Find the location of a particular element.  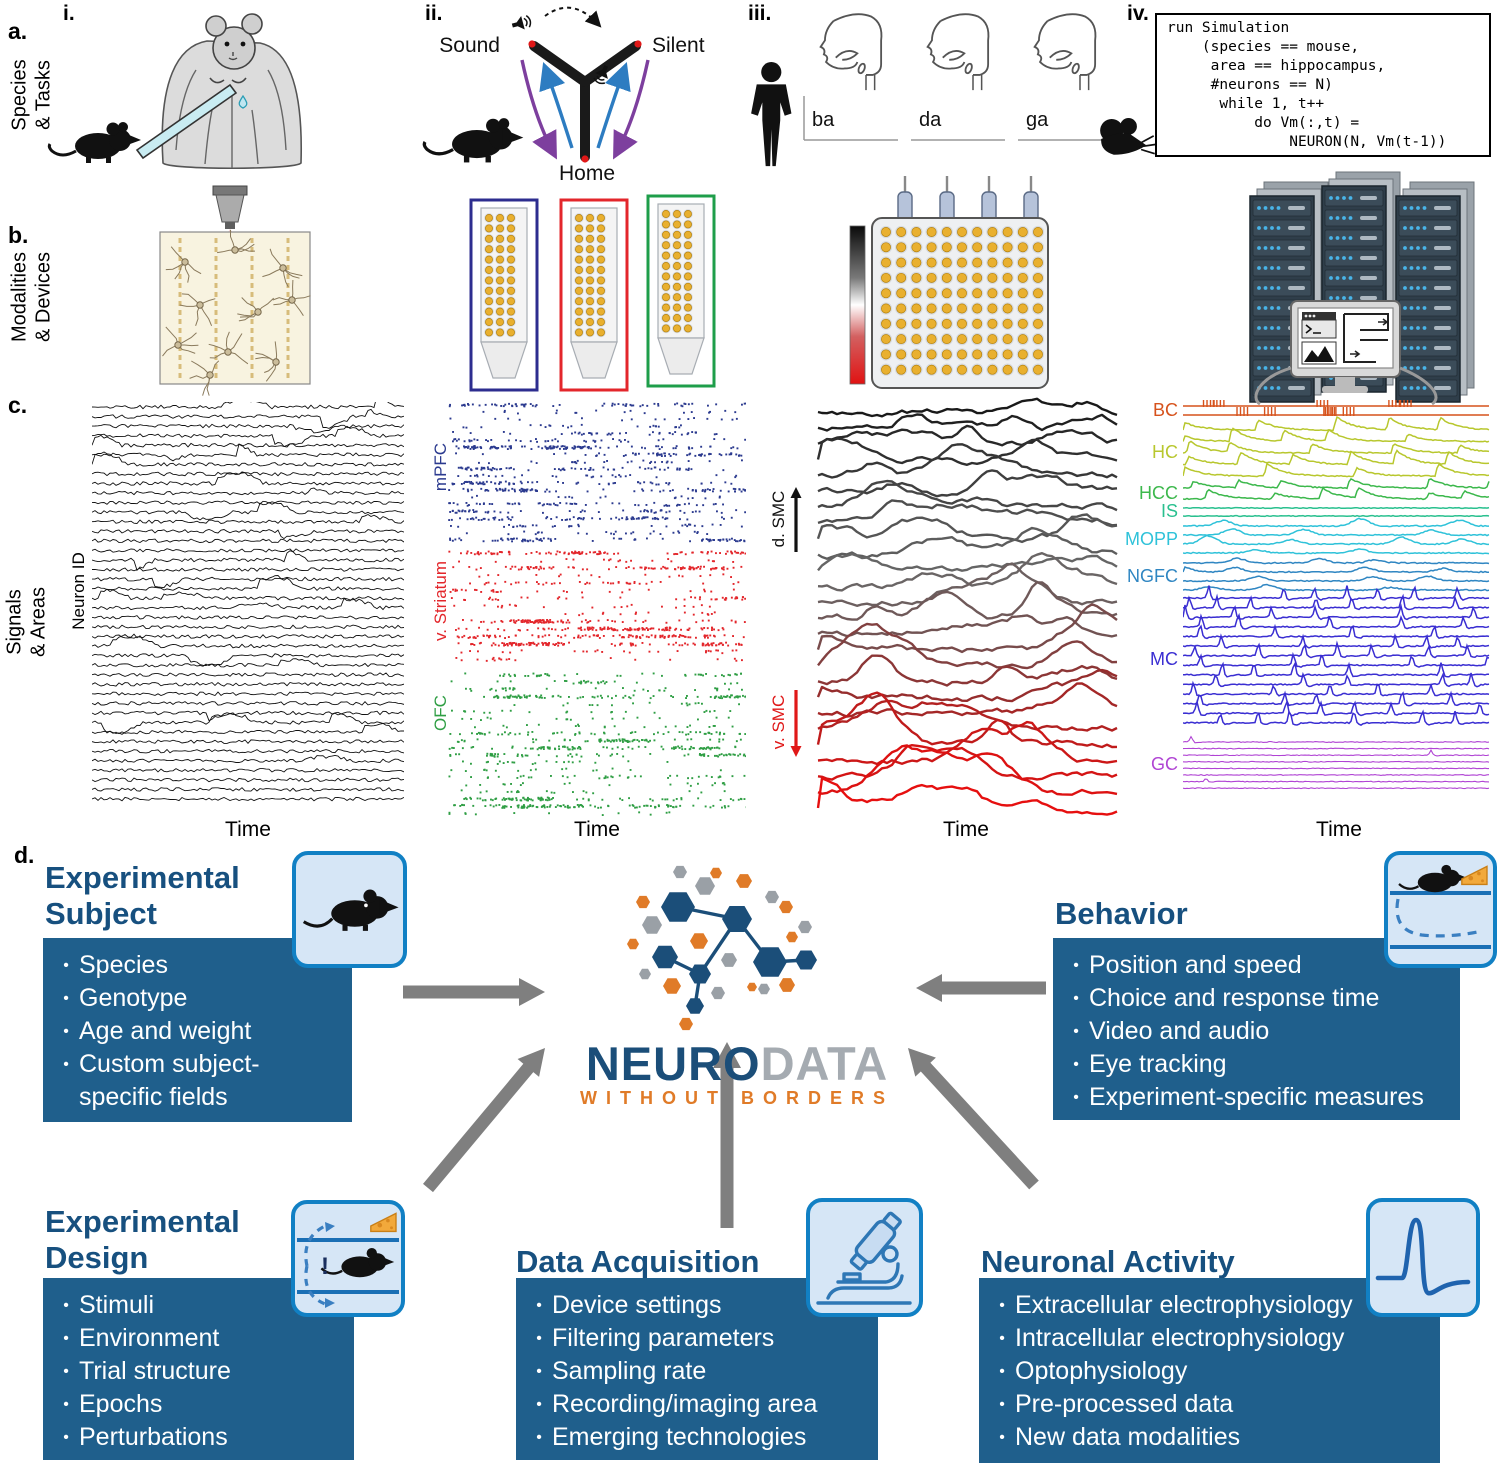

maze-silent-label: Silent is located at coordinates (678, 45).